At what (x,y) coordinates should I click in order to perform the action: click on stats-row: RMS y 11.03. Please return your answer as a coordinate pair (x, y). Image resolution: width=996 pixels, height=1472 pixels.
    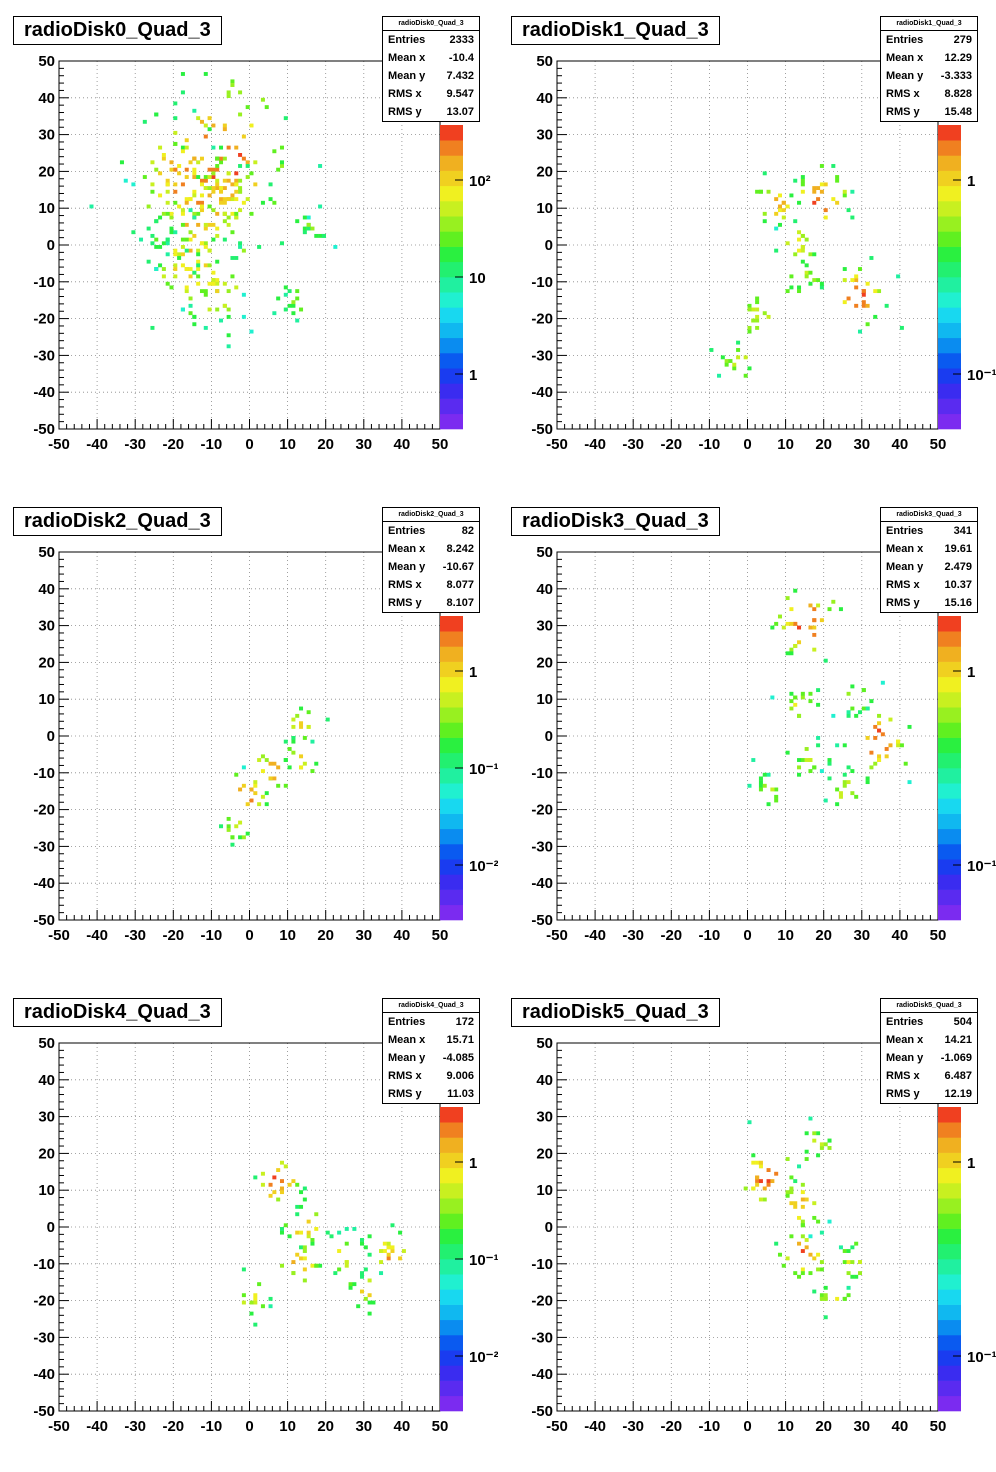
    Looking at the image, I should click on (431, 1094).